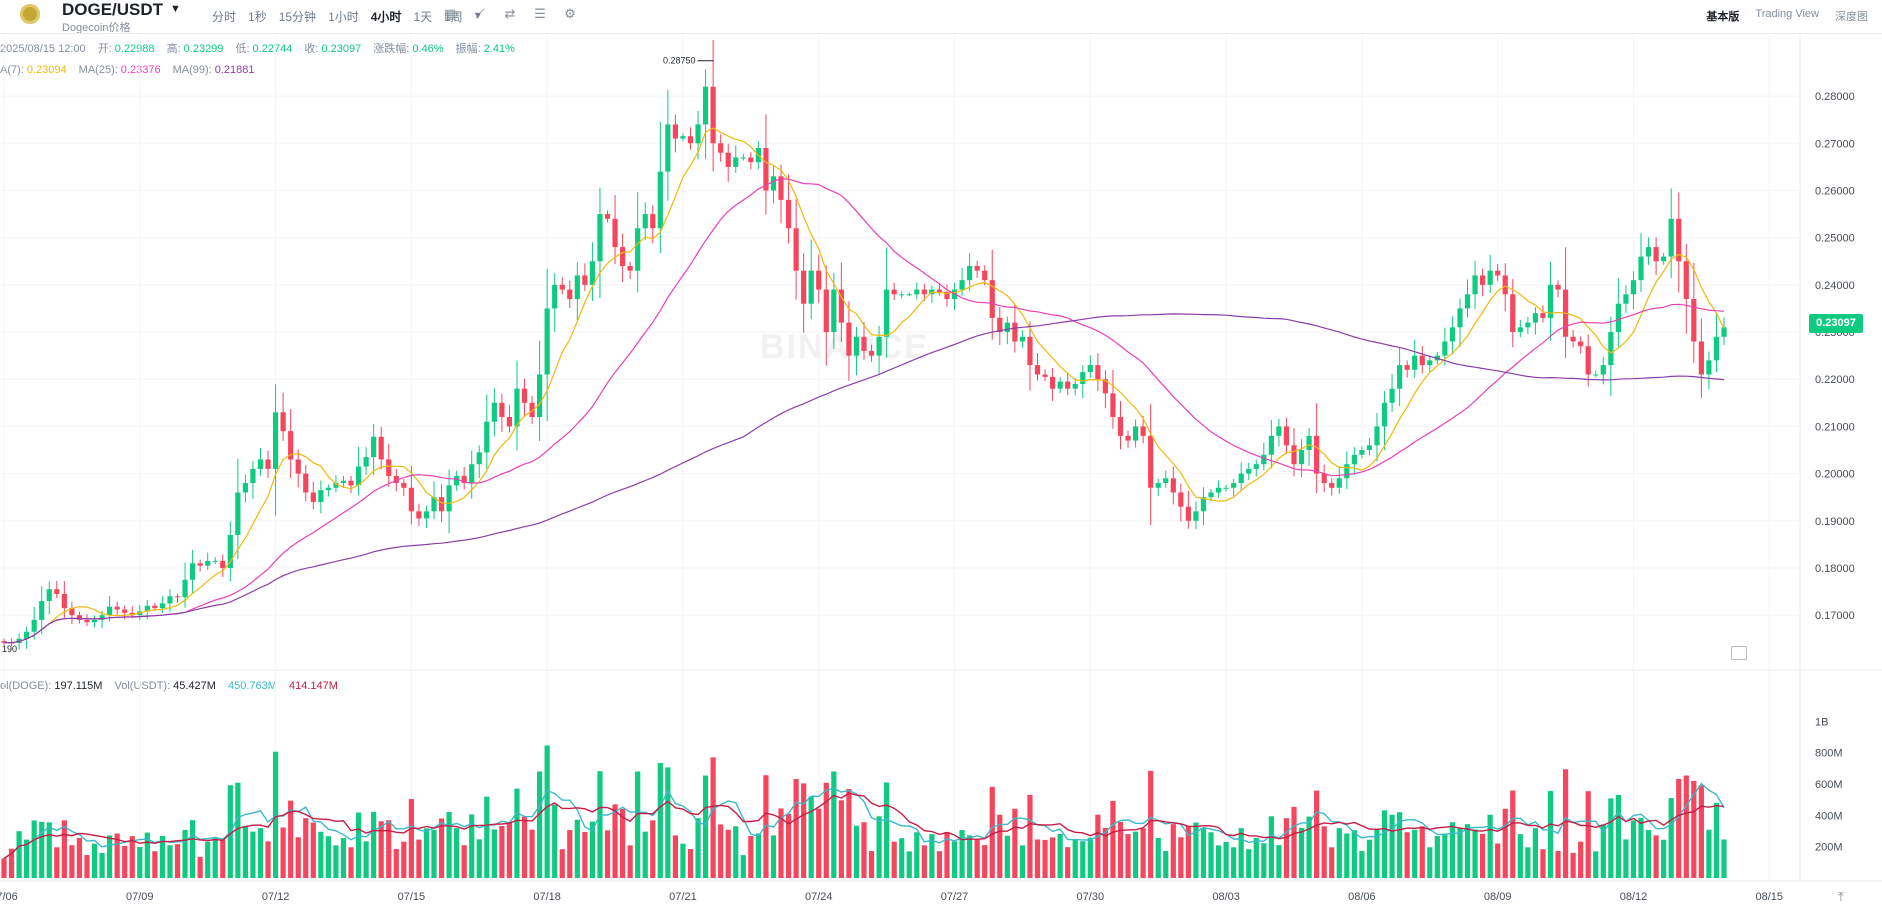 The height and width of the screenshot is (908, 1882). Describe the element at coordinates (540, 13) in the screenshot. I see `settings-list-icon: ☰` at that location.